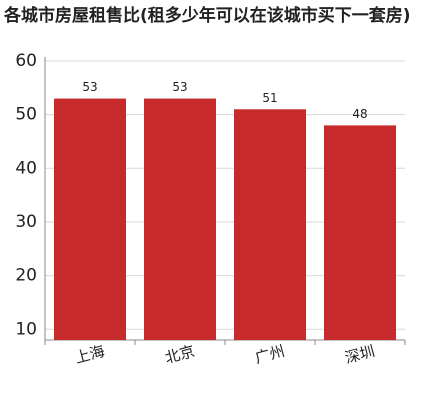  What do you see at coordinates (359, 114) in the screenshot?
I see `data-label: 48` at bounding box center [359, 114].